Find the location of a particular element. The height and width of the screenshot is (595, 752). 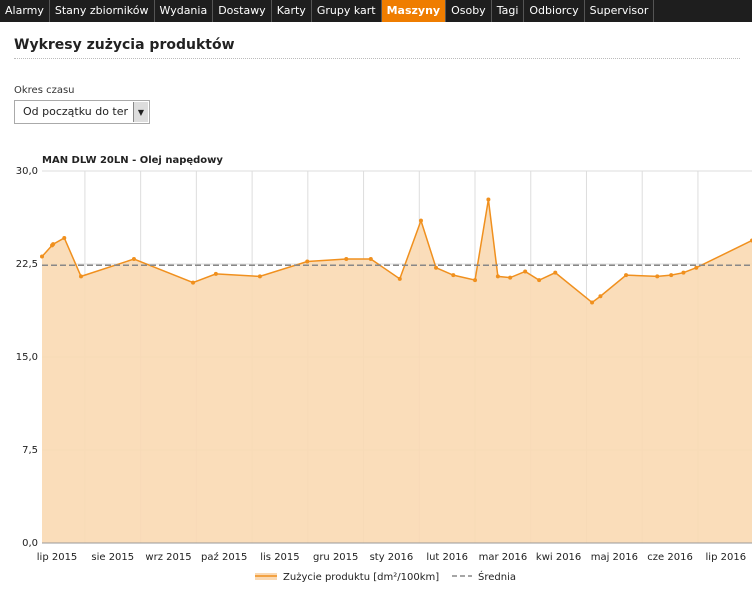

y-tick-label: 15,0 is located at coordinates (27, 357).